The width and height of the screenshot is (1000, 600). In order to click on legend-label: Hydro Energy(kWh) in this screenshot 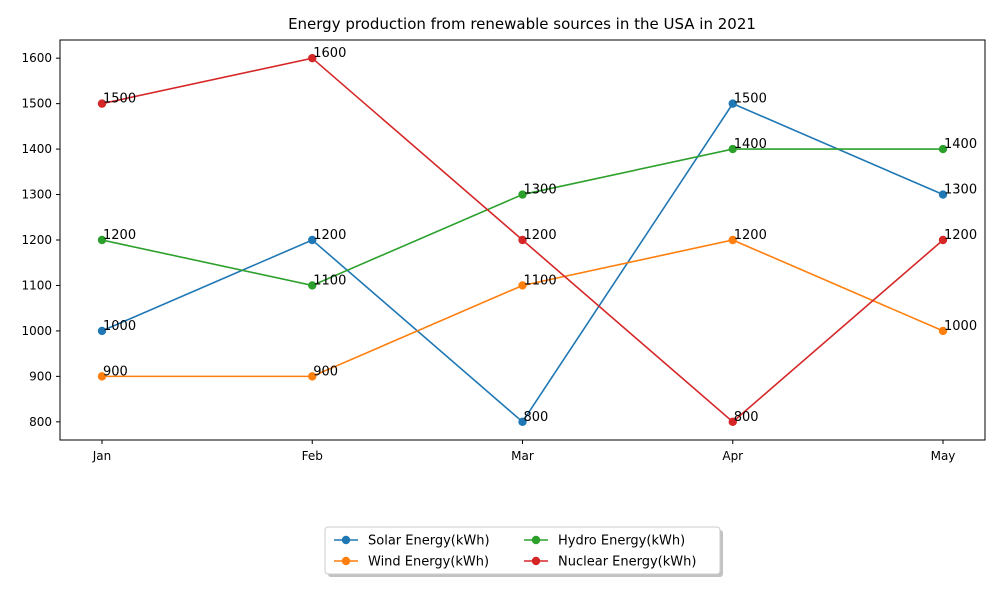, I will do `click(621, 541)`.